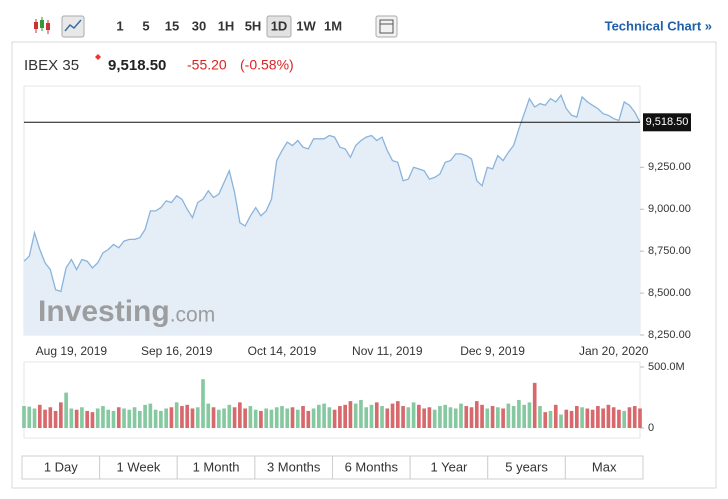  I want to click on interval-button: 1H, so click(226, 25).